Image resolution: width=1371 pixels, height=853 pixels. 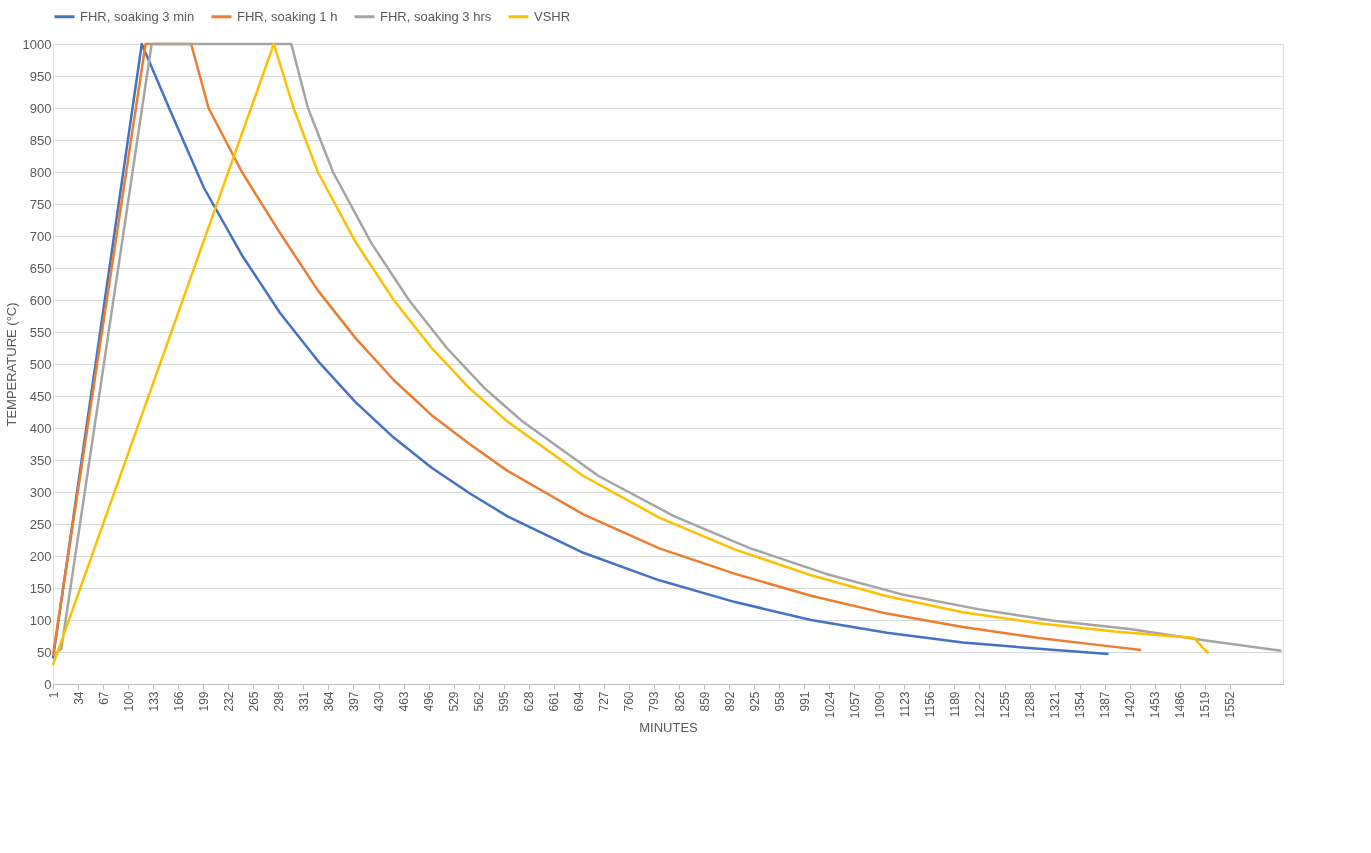 I want to click on x-tick-label: 1189, so click(x=954, y=704).